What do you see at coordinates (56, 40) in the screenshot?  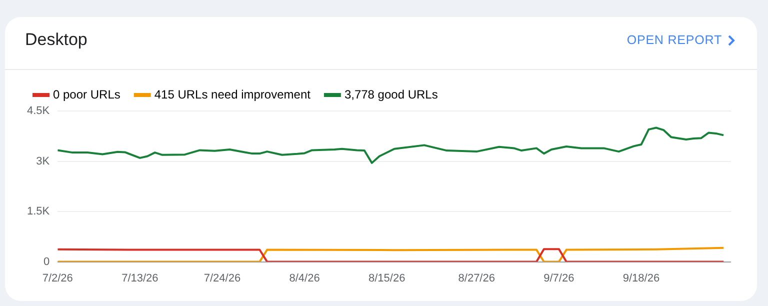 I see `chart-title: Desktop` at bounding box center [56, 40].